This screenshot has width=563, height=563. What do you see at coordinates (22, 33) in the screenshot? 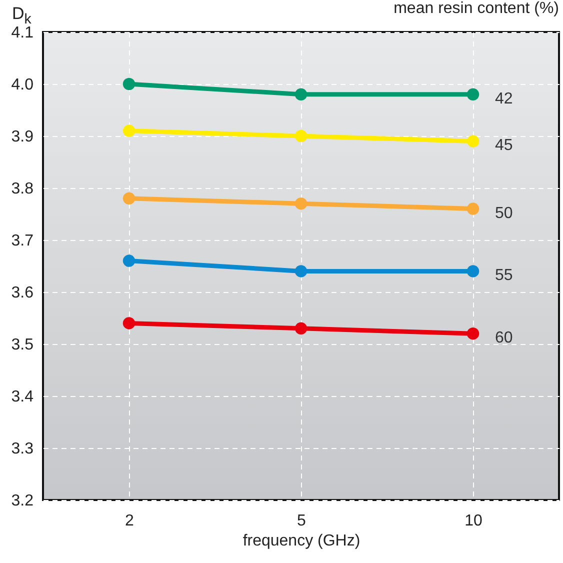
I see `y-tick-label: 4.1` at bounding box center [22, 33].